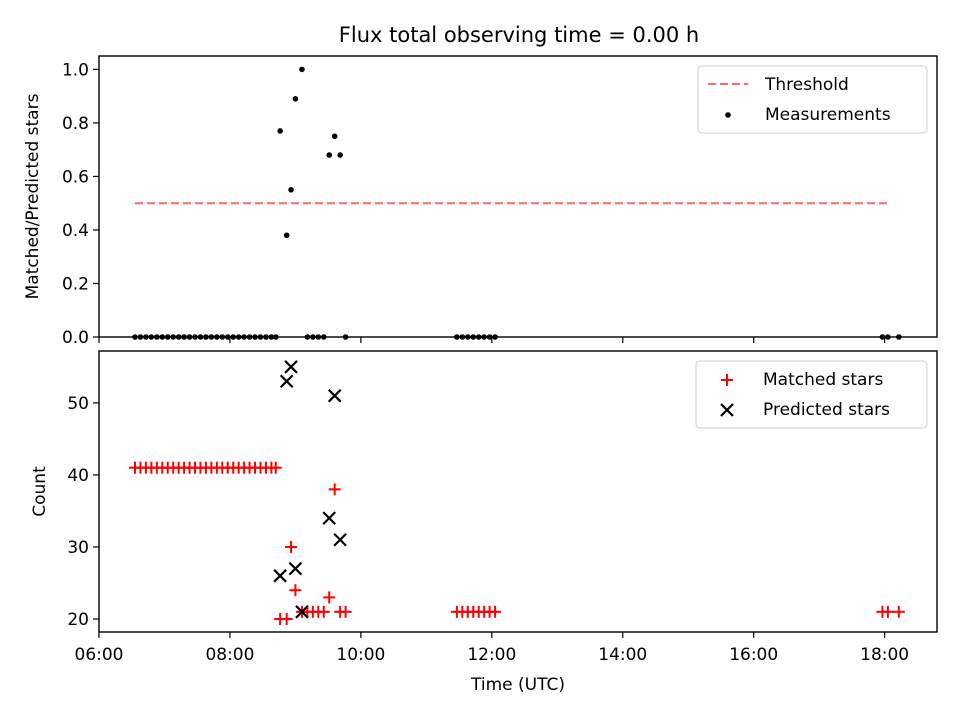 This screenshot has width=960, height=720. What do you see at coordinates (229, 655) in the screenshot?
I see `x-tick-label: 08:00` at bounding box center [229, 655].